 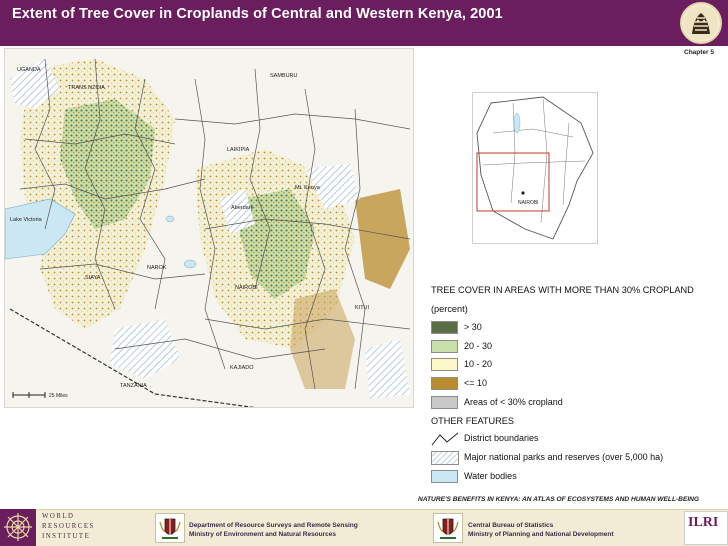 I want to click on lake-nakuru, so click(x=170, y=219).